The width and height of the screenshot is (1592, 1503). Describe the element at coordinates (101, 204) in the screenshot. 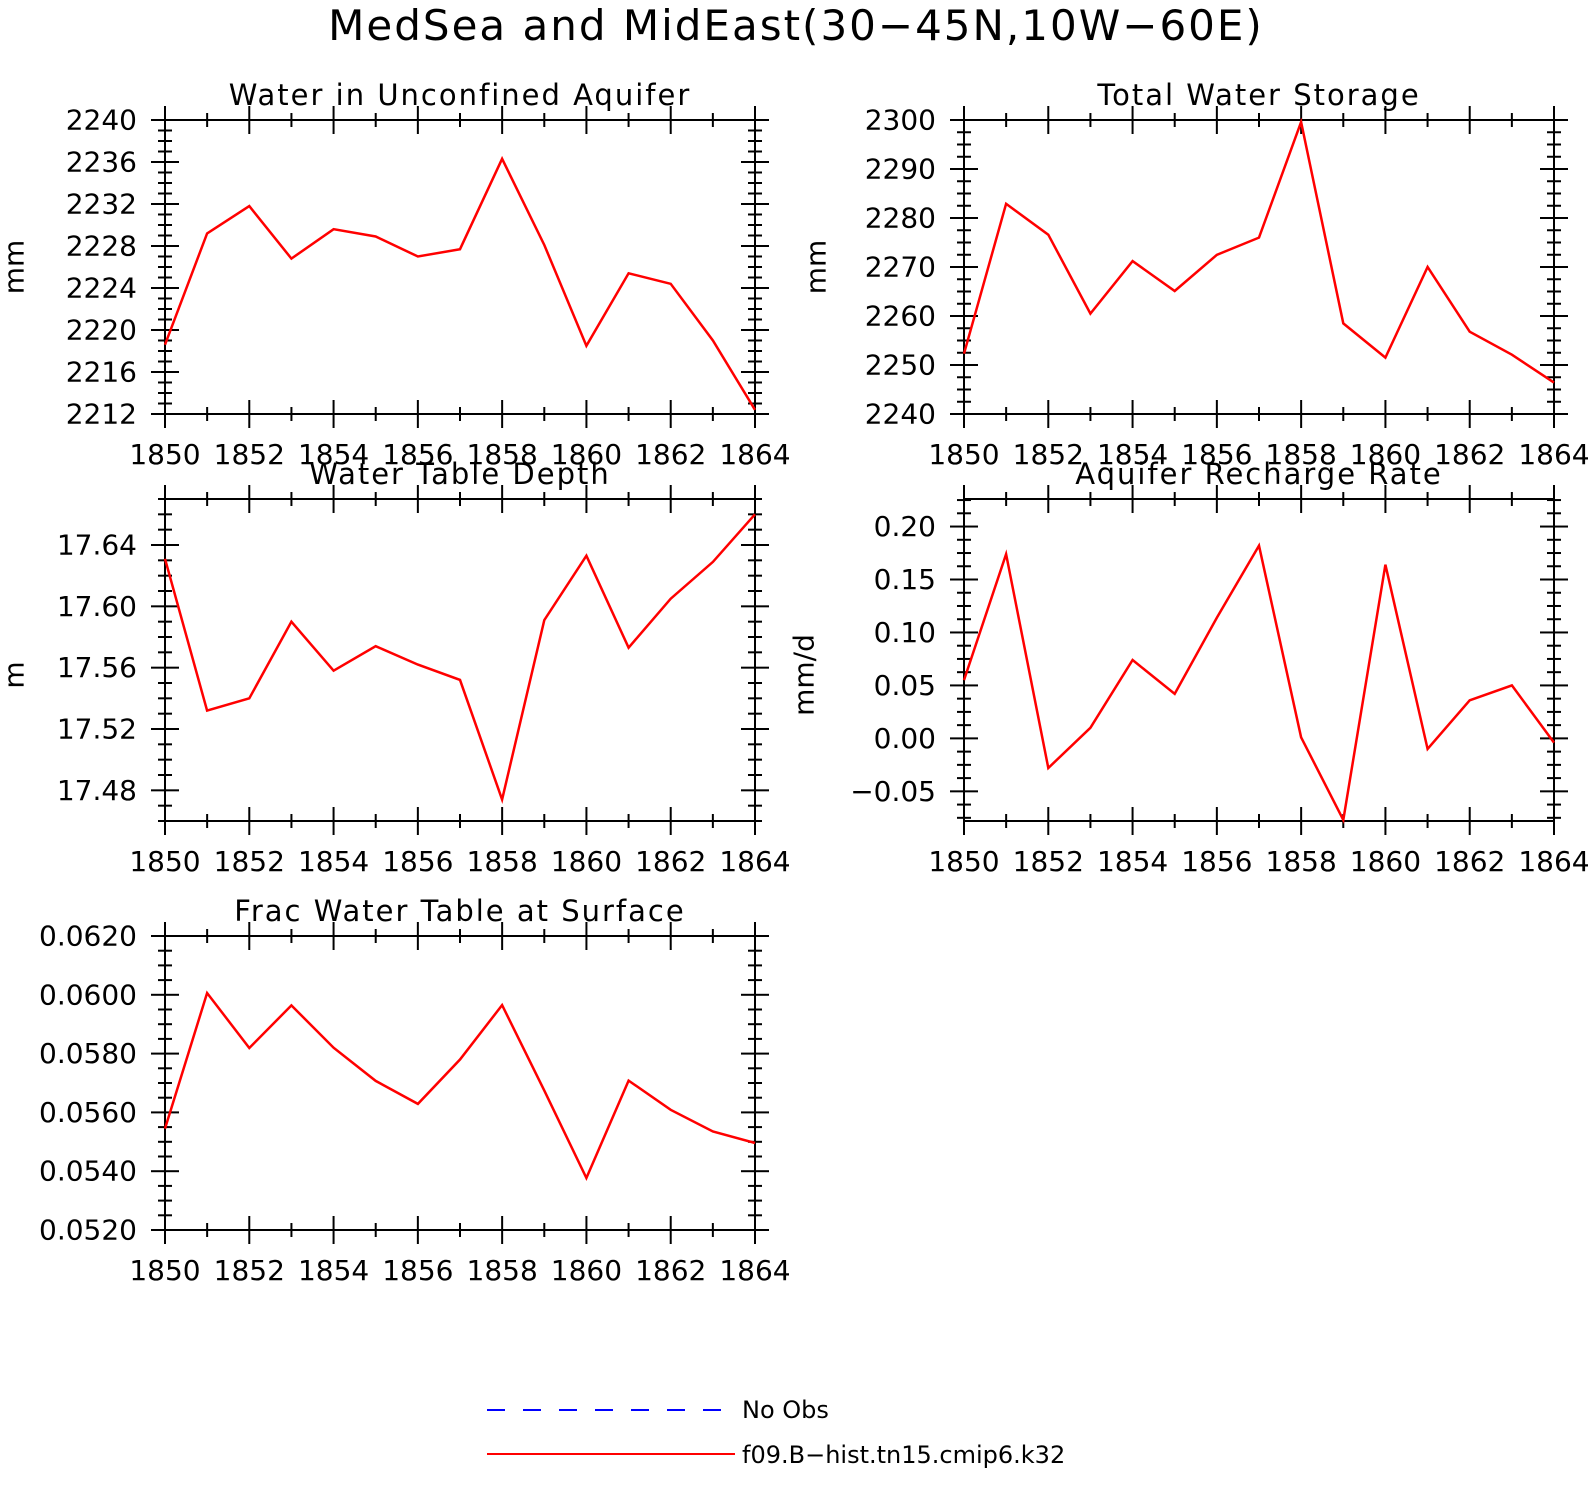

I see `y-tick-label: 2232` at that location.